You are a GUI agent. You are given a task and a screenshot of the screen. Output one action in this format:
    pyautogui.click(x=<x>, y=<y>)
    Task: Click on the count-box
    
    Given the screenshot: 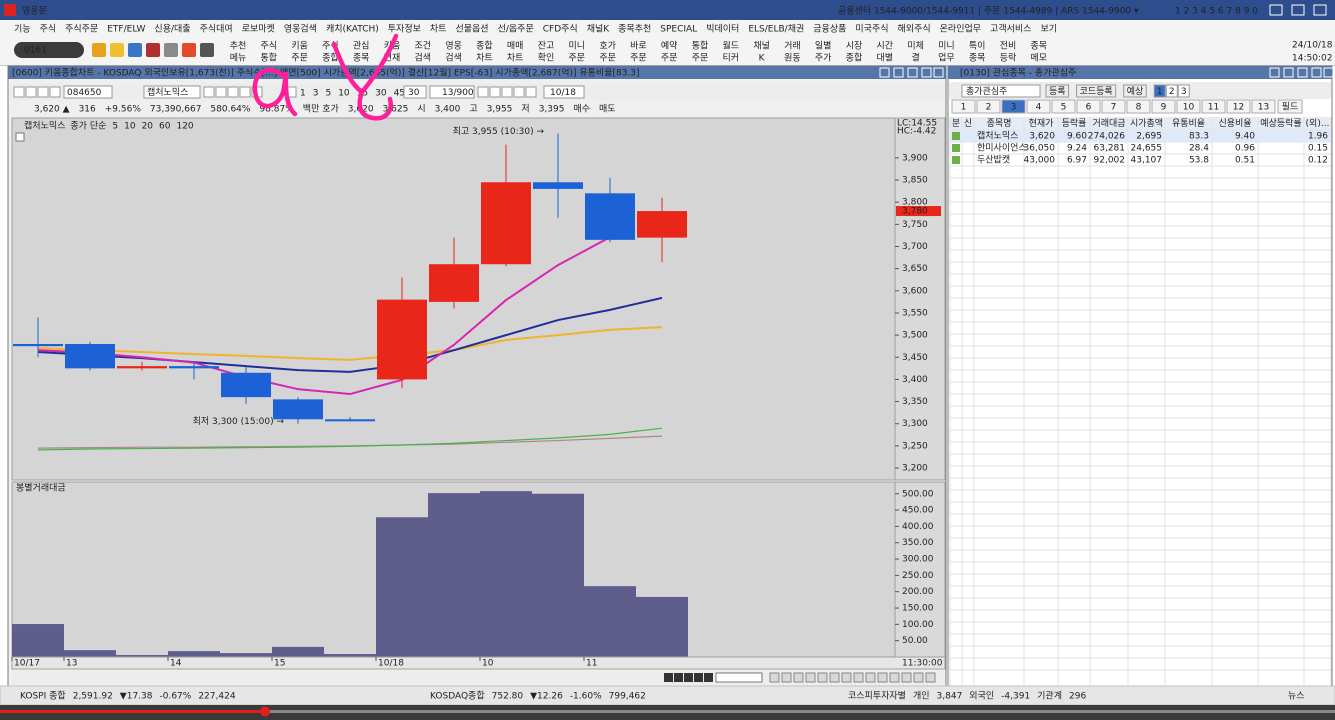 What is the action you would take?
    pyautogui.click(x=452, y=92)
    